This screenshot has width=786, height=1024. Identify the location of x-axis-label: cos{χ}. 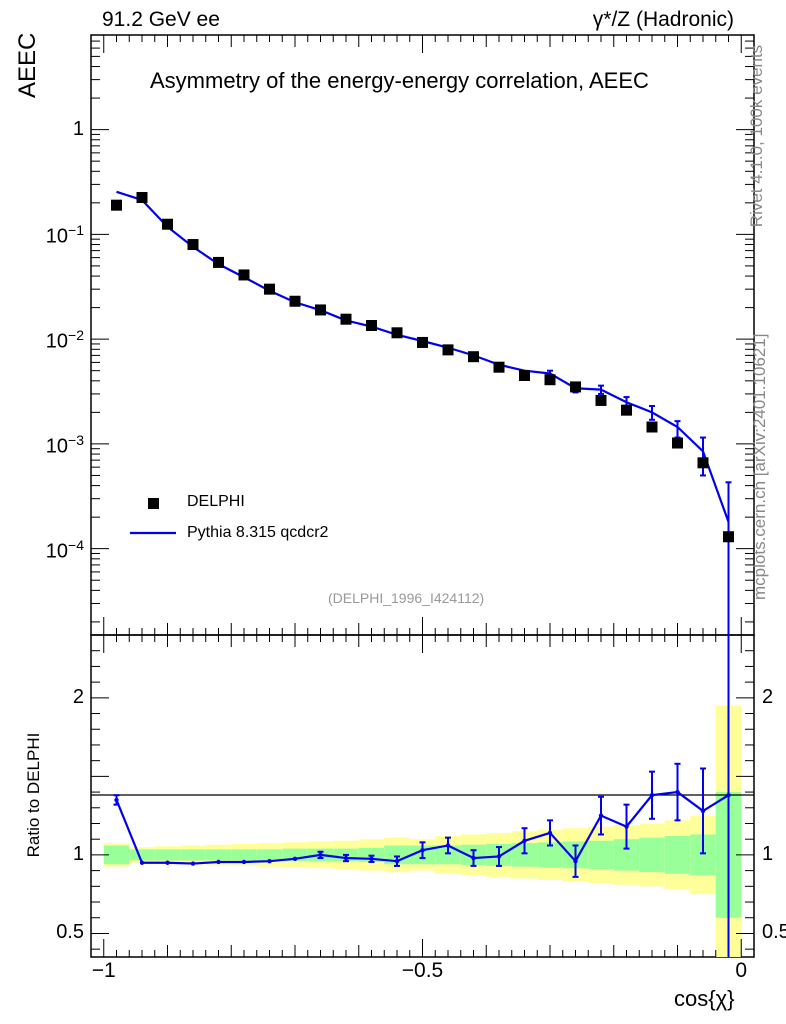
(704, 998).